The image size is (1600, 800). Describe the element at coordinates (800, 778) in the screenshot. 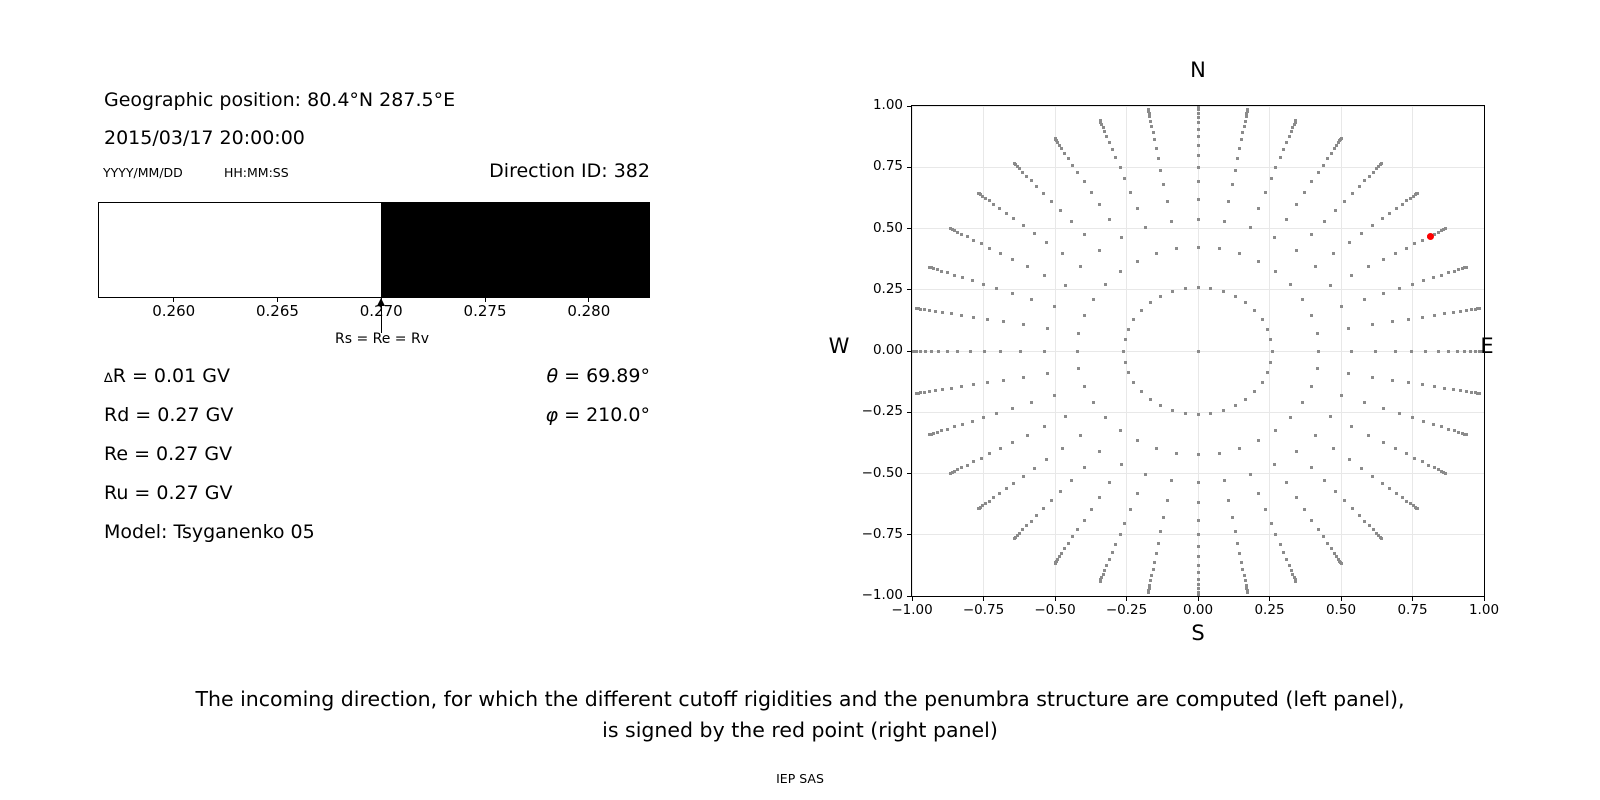

I see `credit-text: IEP SAS` at that location.